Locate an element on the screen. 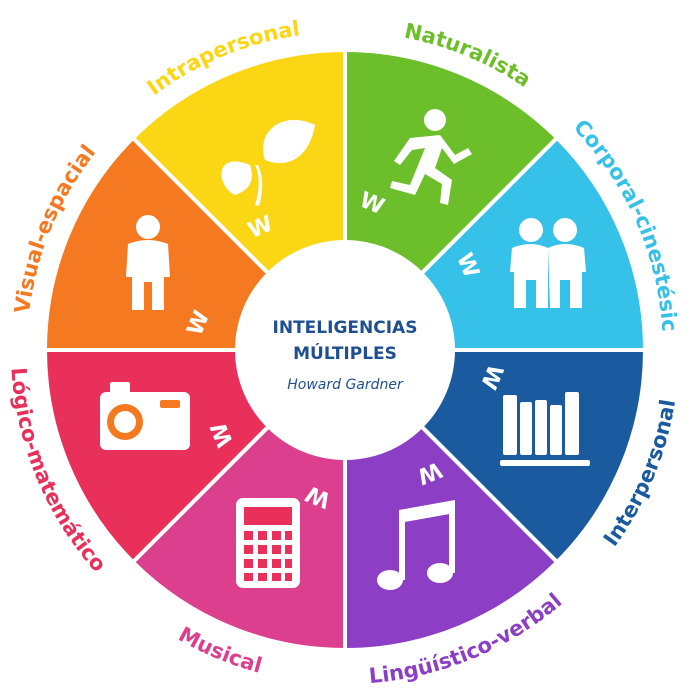 This screenshot has width=690, height=690. person-icon is located at coordinates (148, 262).